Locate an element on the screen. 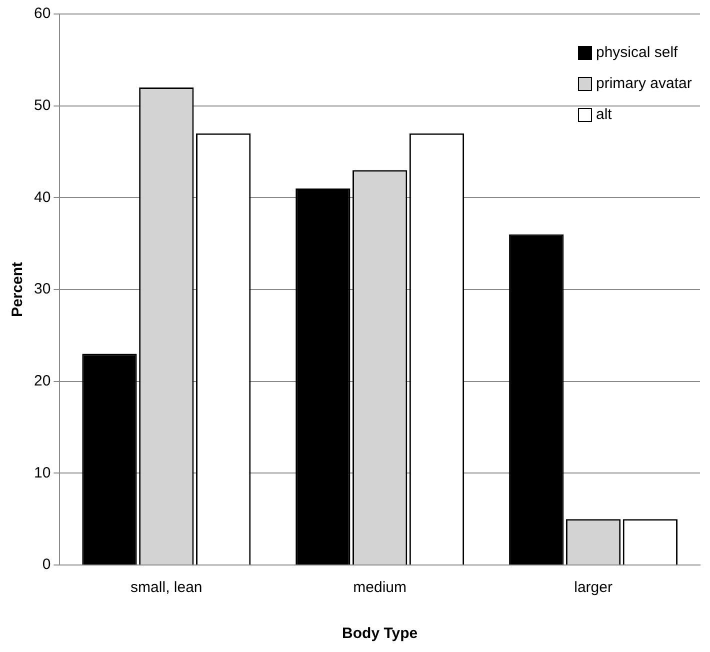 The image size is (710, 652). legend-label: primary avatar is located at coordinates (644, 83).